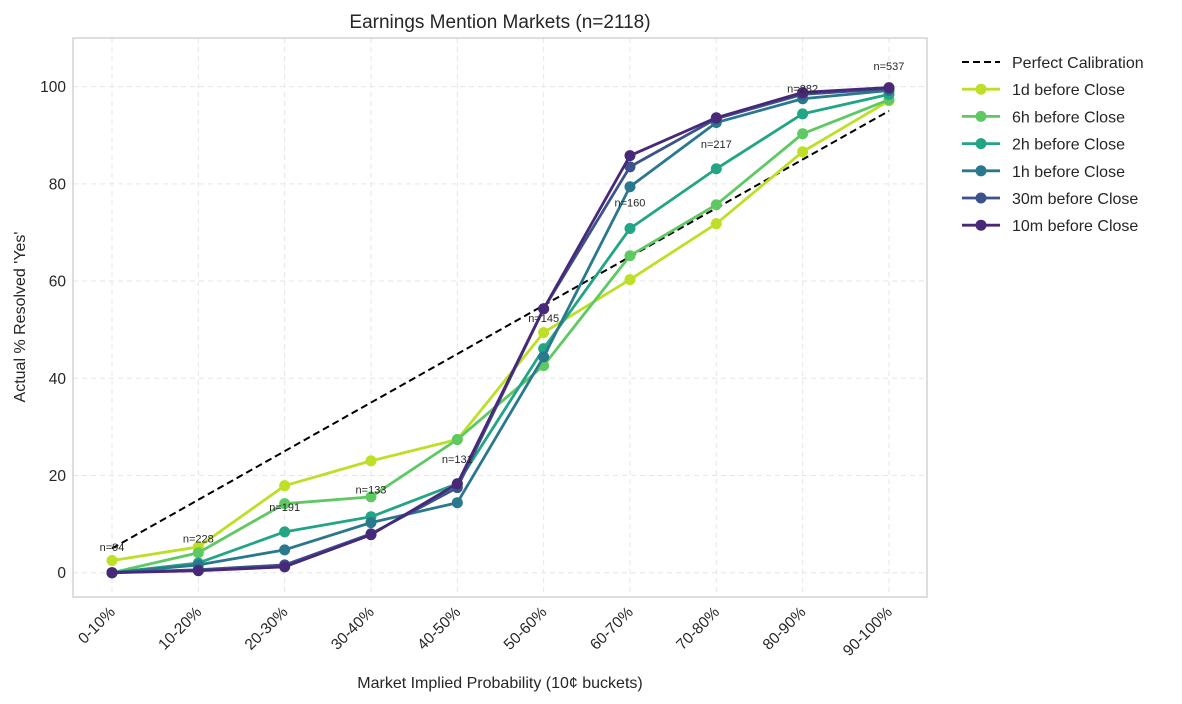  Describe the element at coordinates (499, 683) in the screenshot. I see `x-axis-label: Market Implied Probability (10¢ buckets)` at that location.